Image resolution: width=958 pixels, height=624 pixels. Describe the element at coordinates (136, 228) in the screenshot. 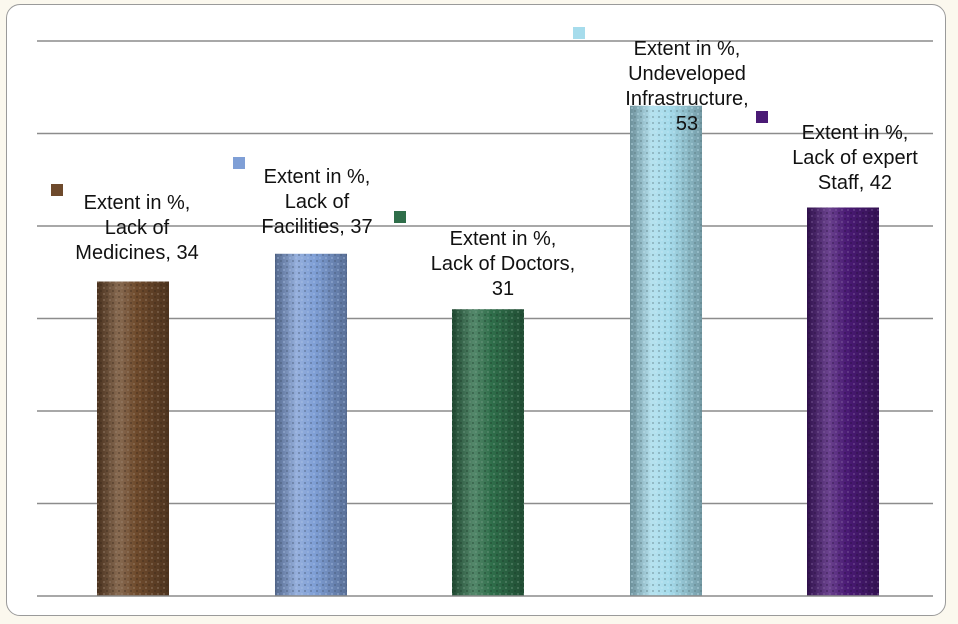

I see `data-label-lack-of-medicines: Extent in %, Lack of Medicines, 34` at that location.